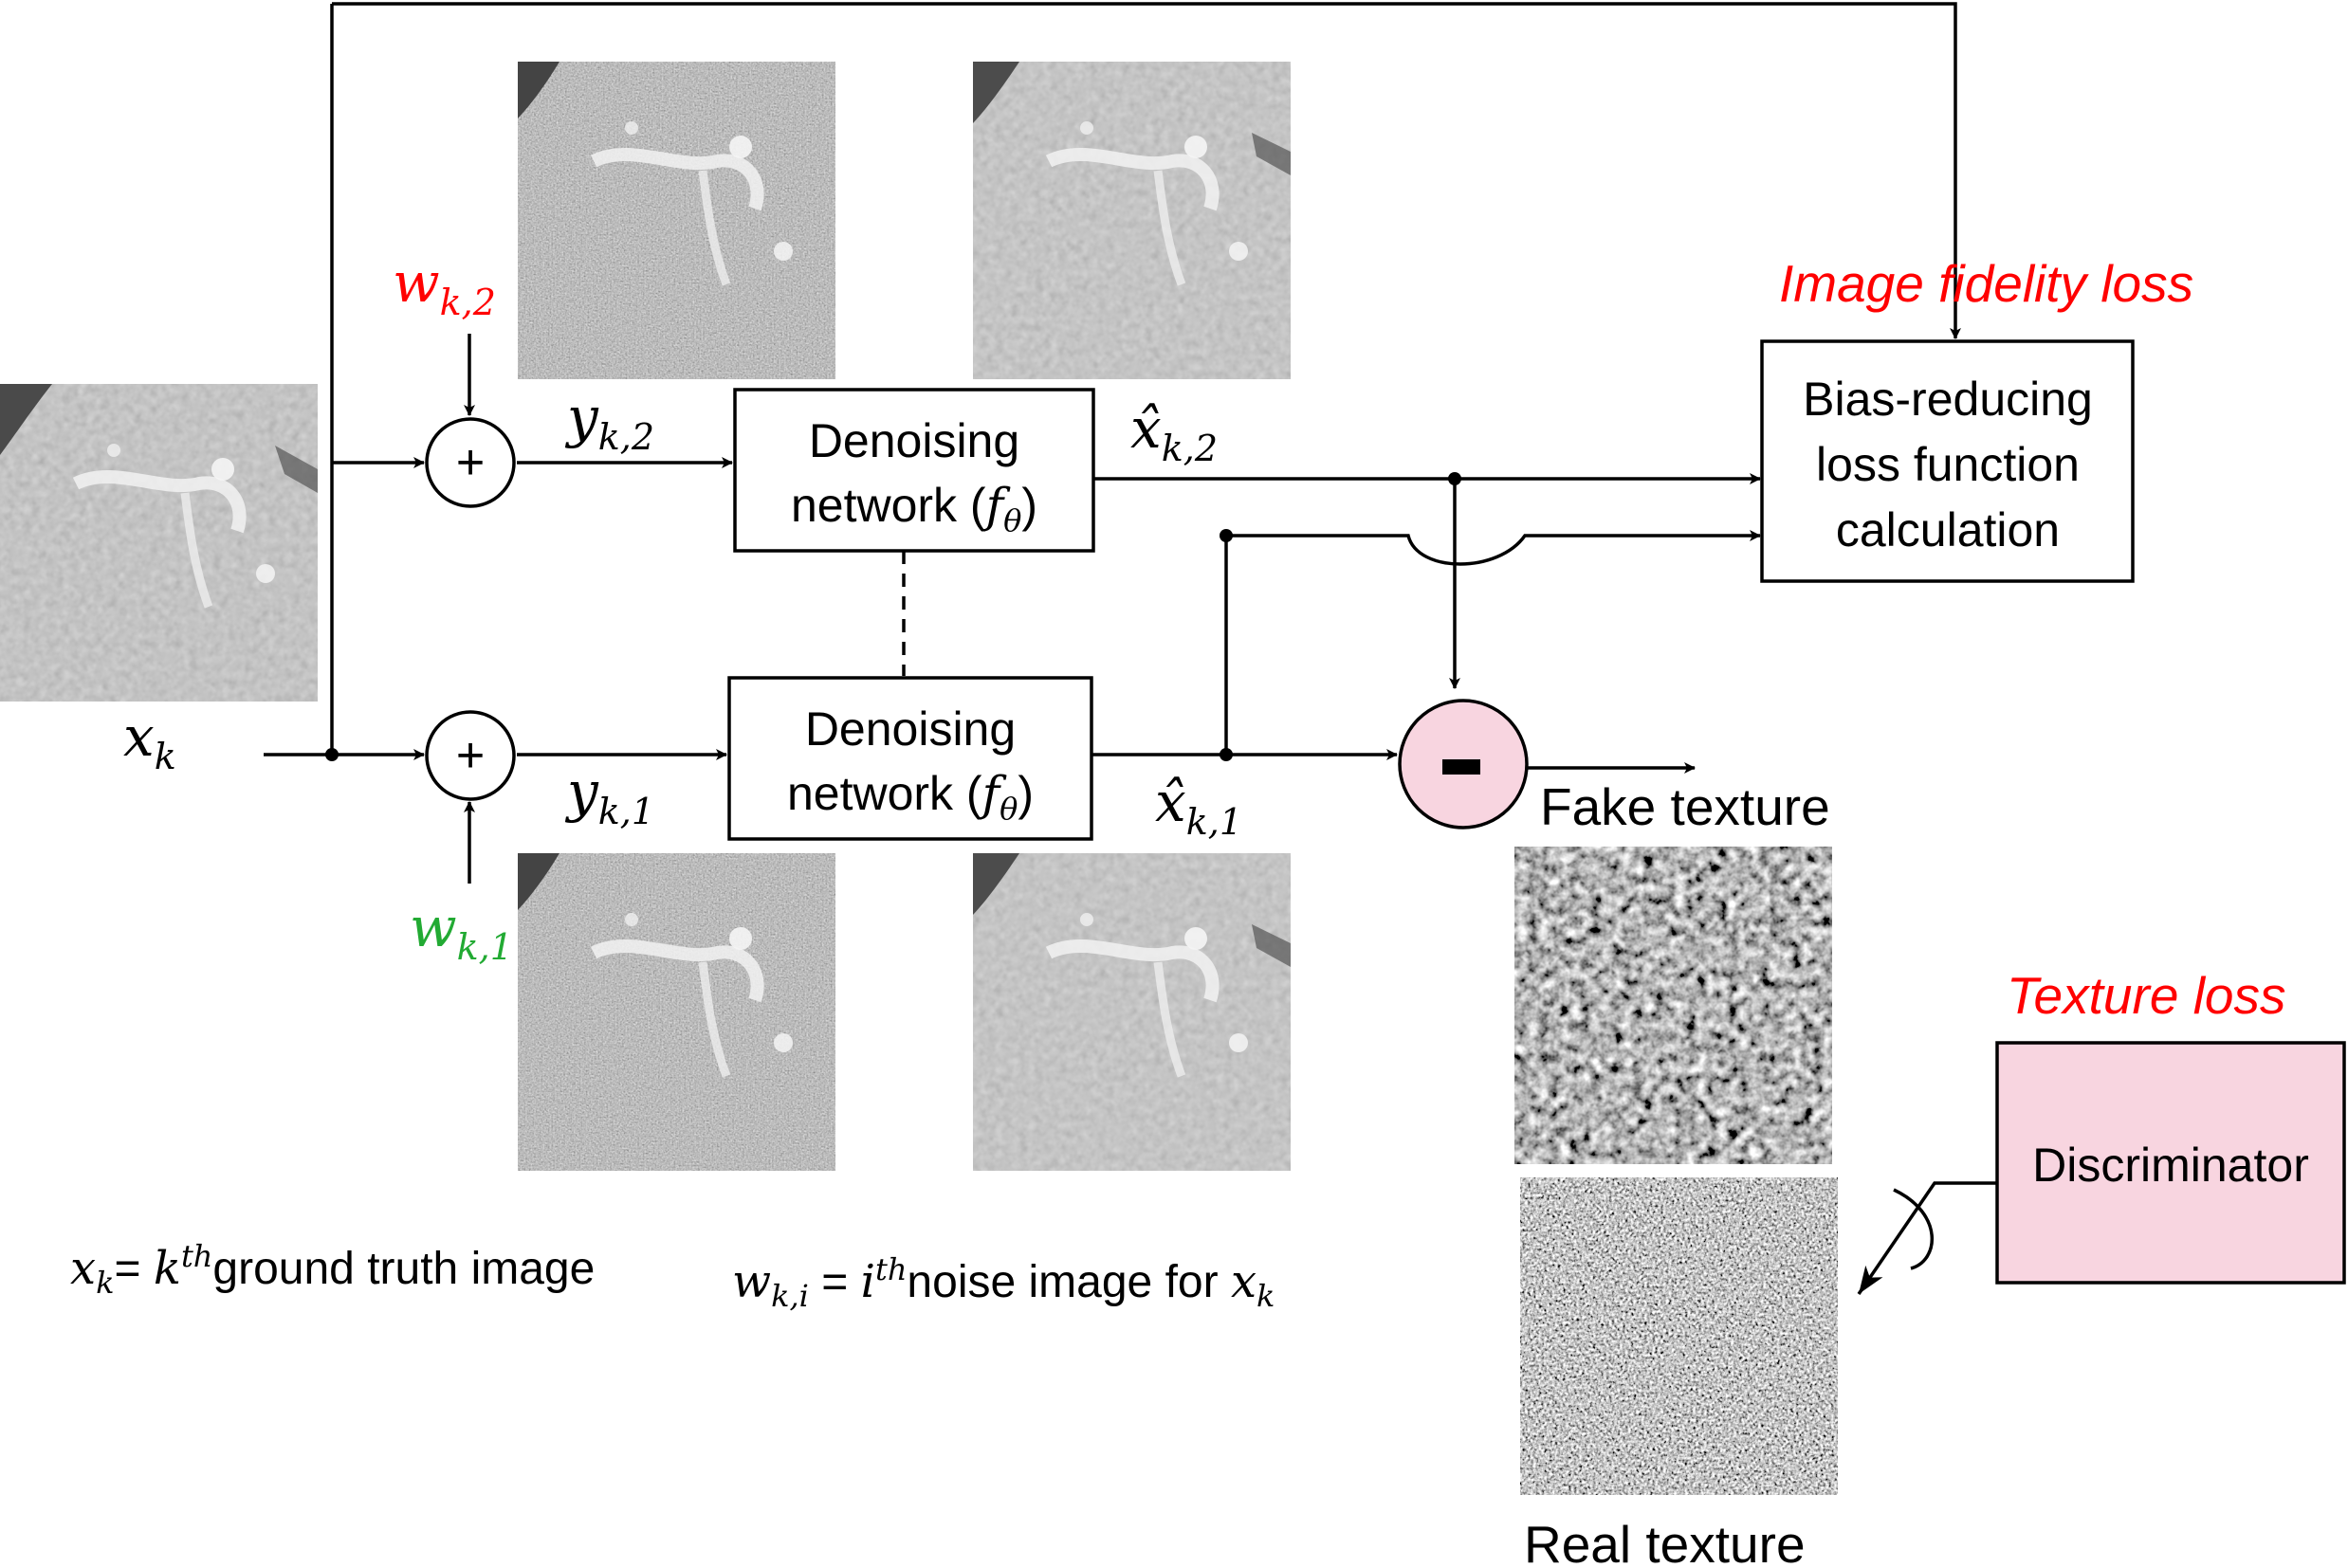  Describe the element at coordinates (1948, 399) in the screenshot. I see `svg-text: Bias-reducing` at that location.